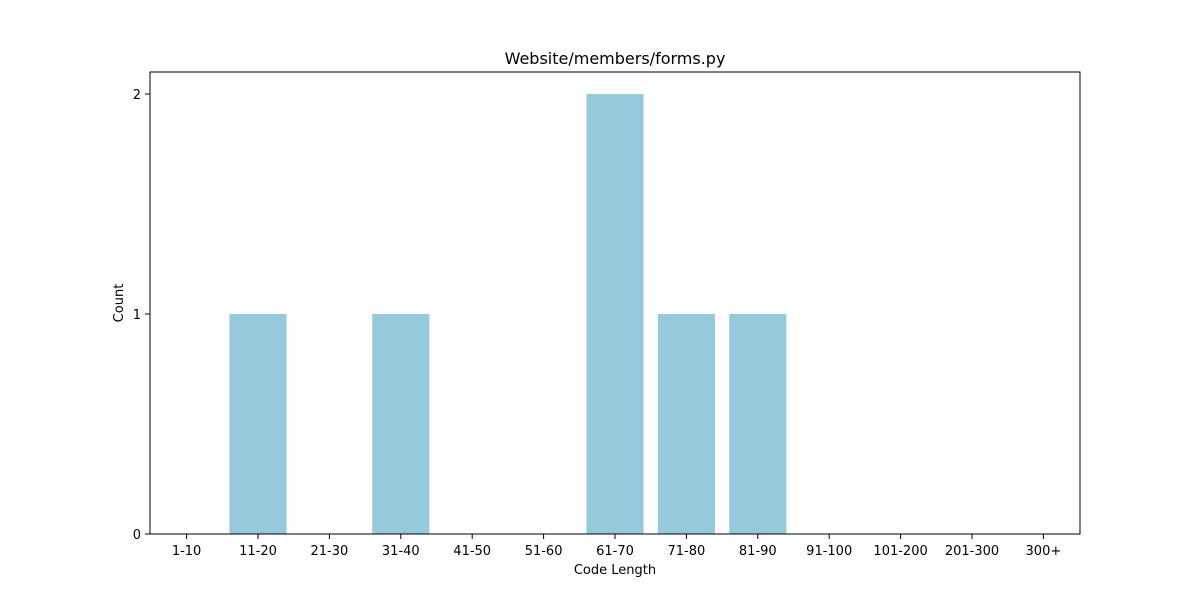 This screenshot has width=1200, height=600. Describe the element at coordinates (119, 303) in the screenshot. I see `y-axis-title: Count` at that location.